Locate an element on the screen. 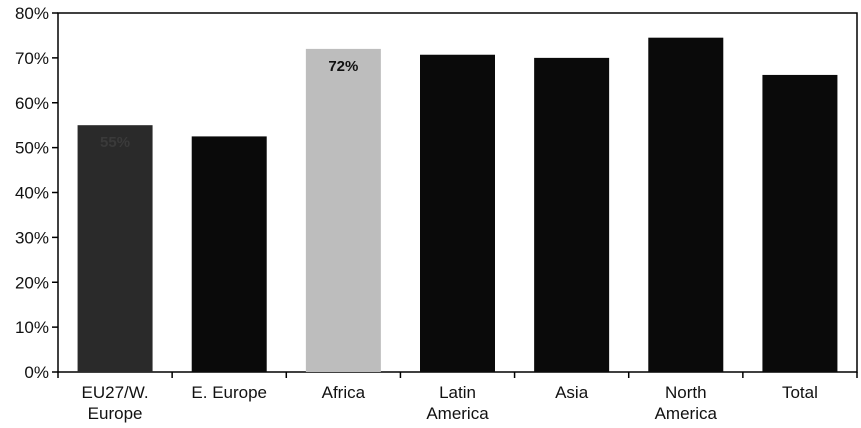 The width and height of the screenshot is (861, 428). y-tick-label: 40% is located at coordinates (32, 193).